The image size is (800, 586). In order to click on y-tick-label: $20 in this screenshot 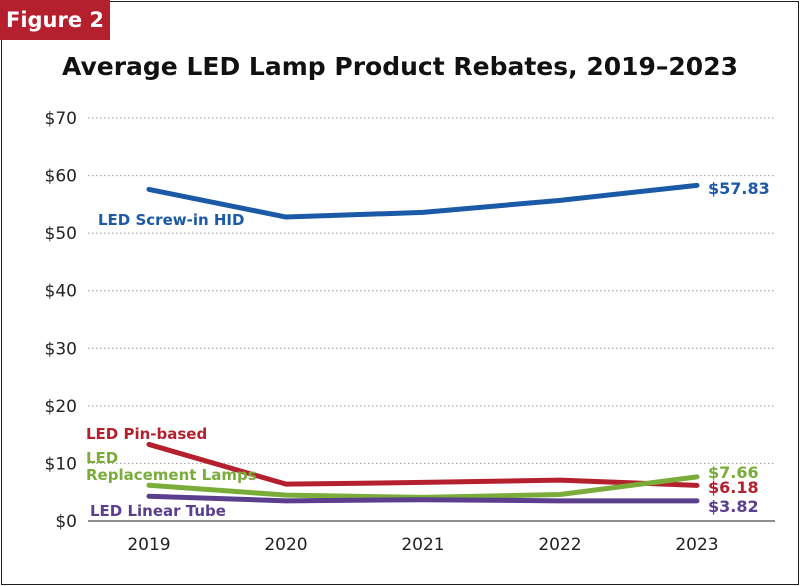, I will do `click(61, 407)`.